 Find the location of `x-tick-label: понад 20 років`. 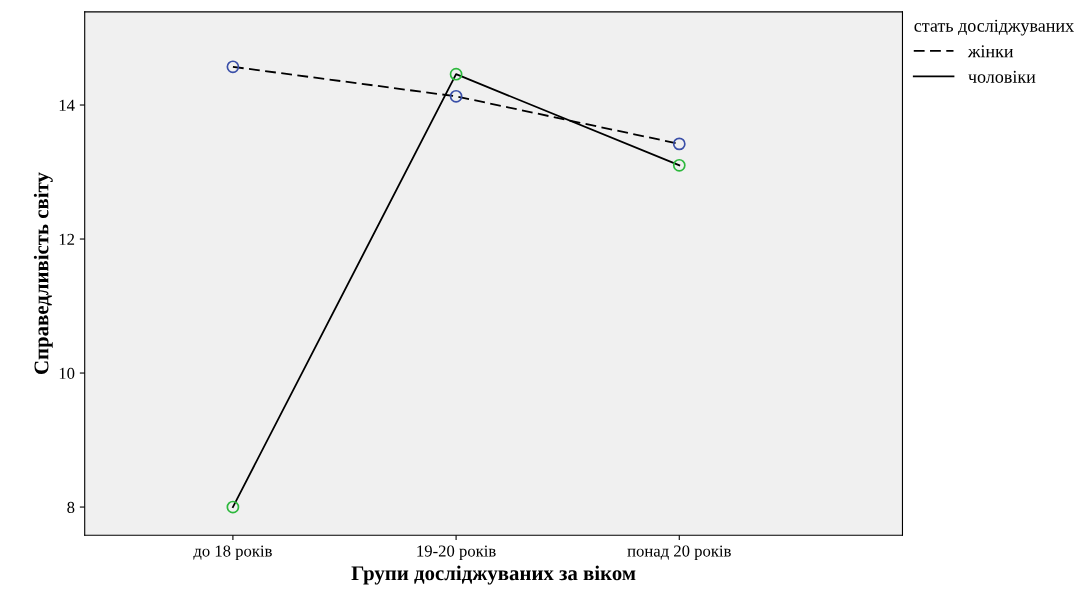

x-tick-label: понад 20 років is located at coordinates (679, 553).